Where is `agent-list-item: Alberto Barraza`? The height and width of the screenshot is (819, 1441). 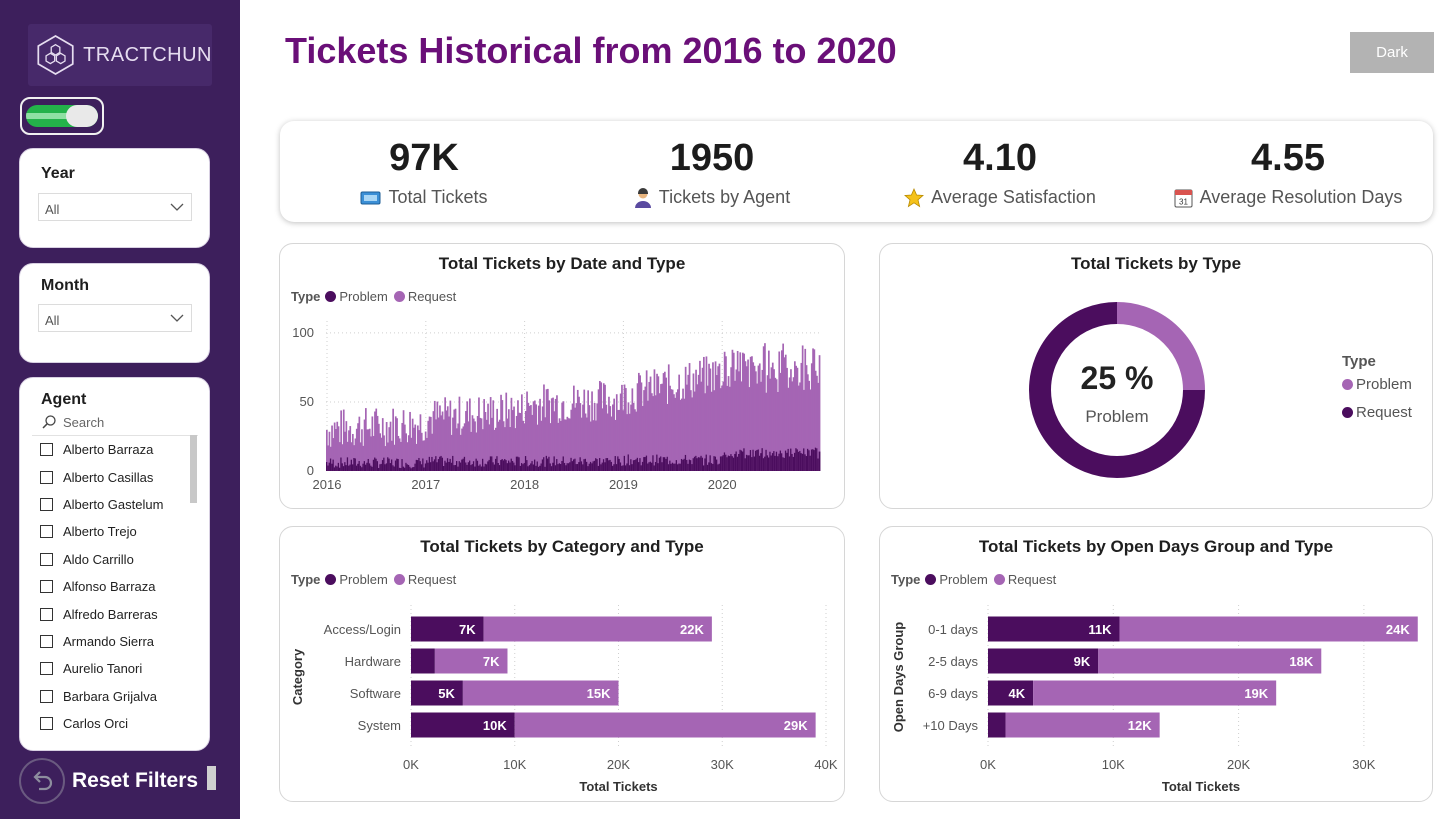
agent-list-item: Alberto Barraza is located at coordinates (115, 449).